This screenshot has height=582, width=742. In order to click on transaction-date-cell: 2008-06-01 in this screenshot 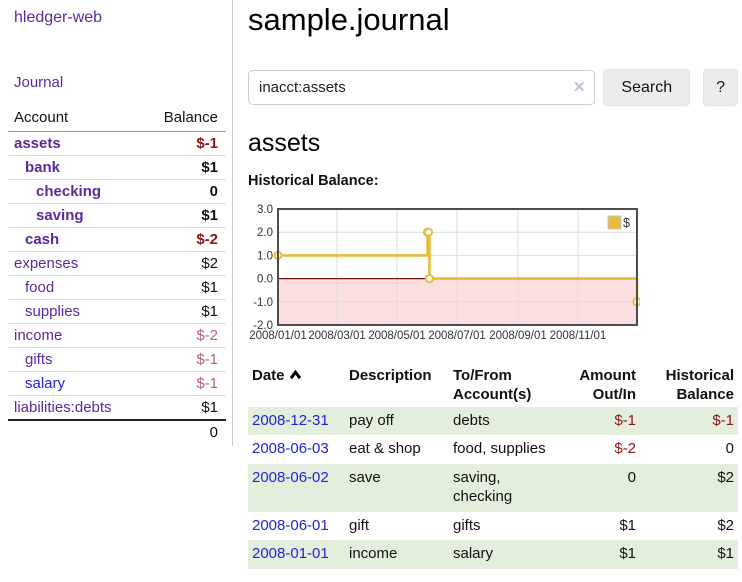, I will do `click(296, 526)`.